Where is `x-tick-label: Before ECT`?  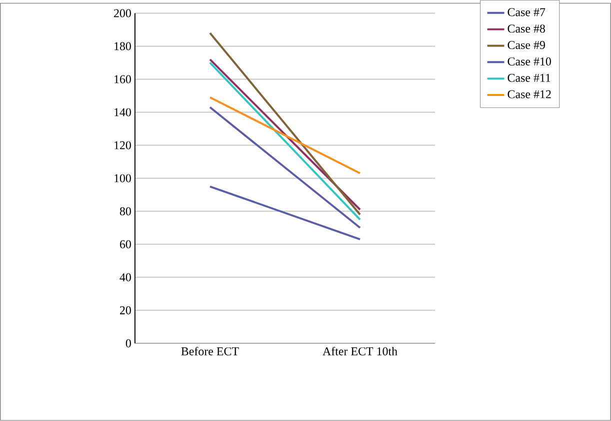
x-tick-label: Before ECT is located at coordinates (210, 351).